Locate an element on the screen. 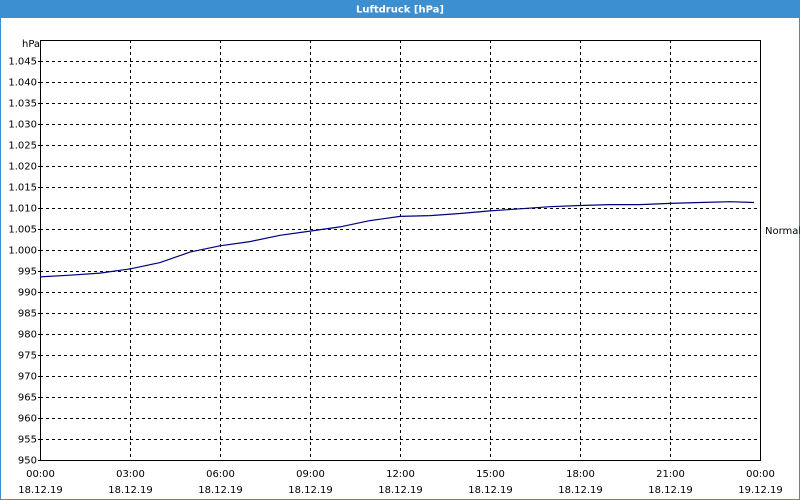  y-tick-label: 955 is located at coordinates (27, 440).